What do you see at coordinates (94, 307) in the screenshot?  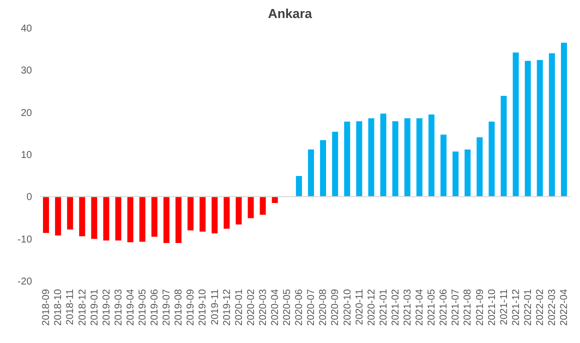 I see `x-tick-label: 2019-01` at bounding box center [94, 307].